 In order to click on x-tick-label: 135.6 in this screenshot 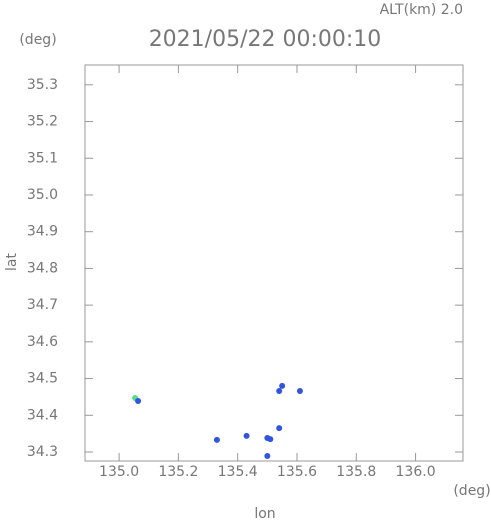, I will do `click(297, 472)`.